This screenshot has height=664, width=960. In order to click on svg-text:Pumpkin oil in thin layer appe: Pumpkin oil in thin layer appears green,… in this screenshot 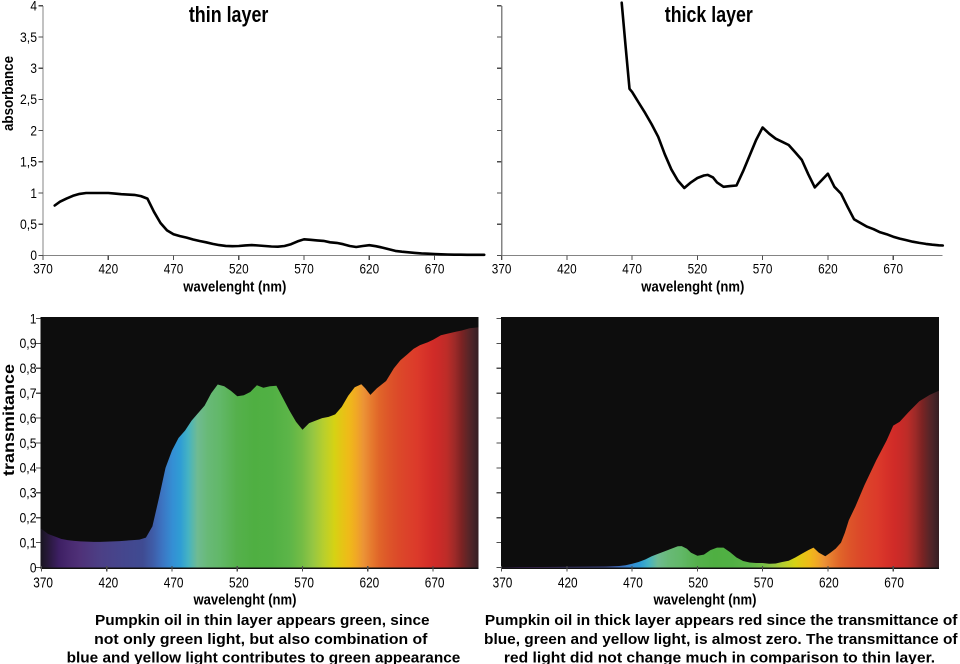, I will do `click(262, 620)`.